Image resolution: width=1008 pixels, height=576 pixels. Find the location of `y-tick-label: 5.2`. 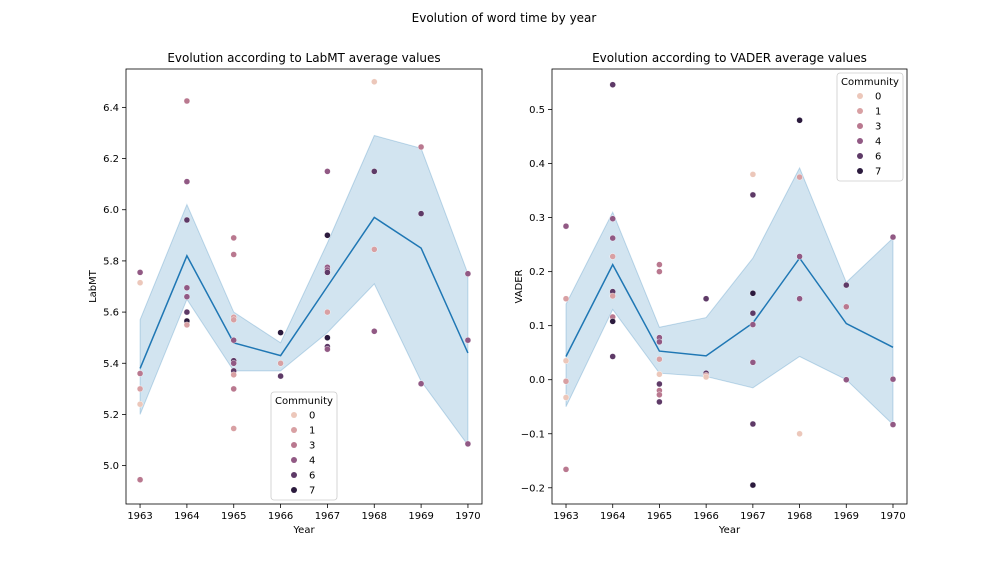

y-tick-label: 5.2 is located at coordinates (111, 415).